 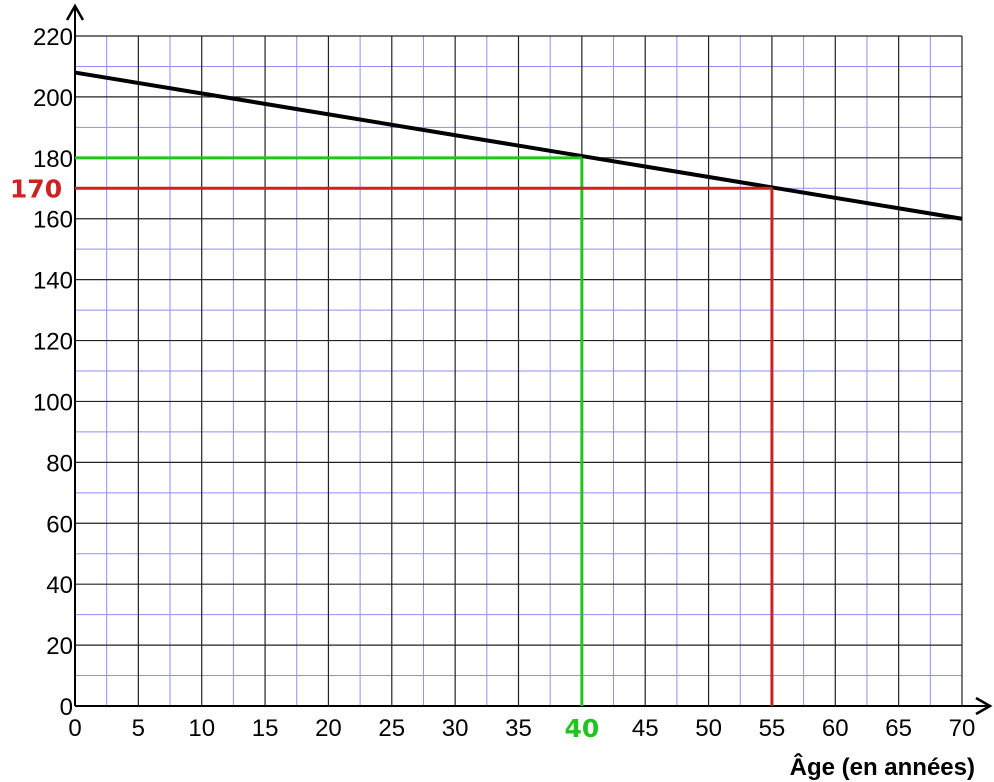 I want to click on x-tick-label: 25, so click(x=391, y=728).